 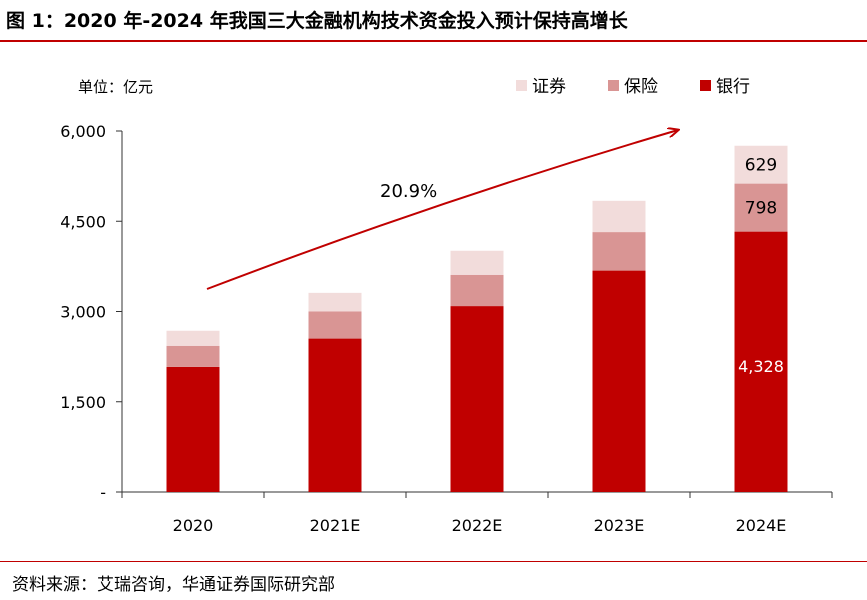 What do you see at coordinates (477, 290) in the screenshot?
I see `bar-保险-2022E` at bounding box center [477, 290].